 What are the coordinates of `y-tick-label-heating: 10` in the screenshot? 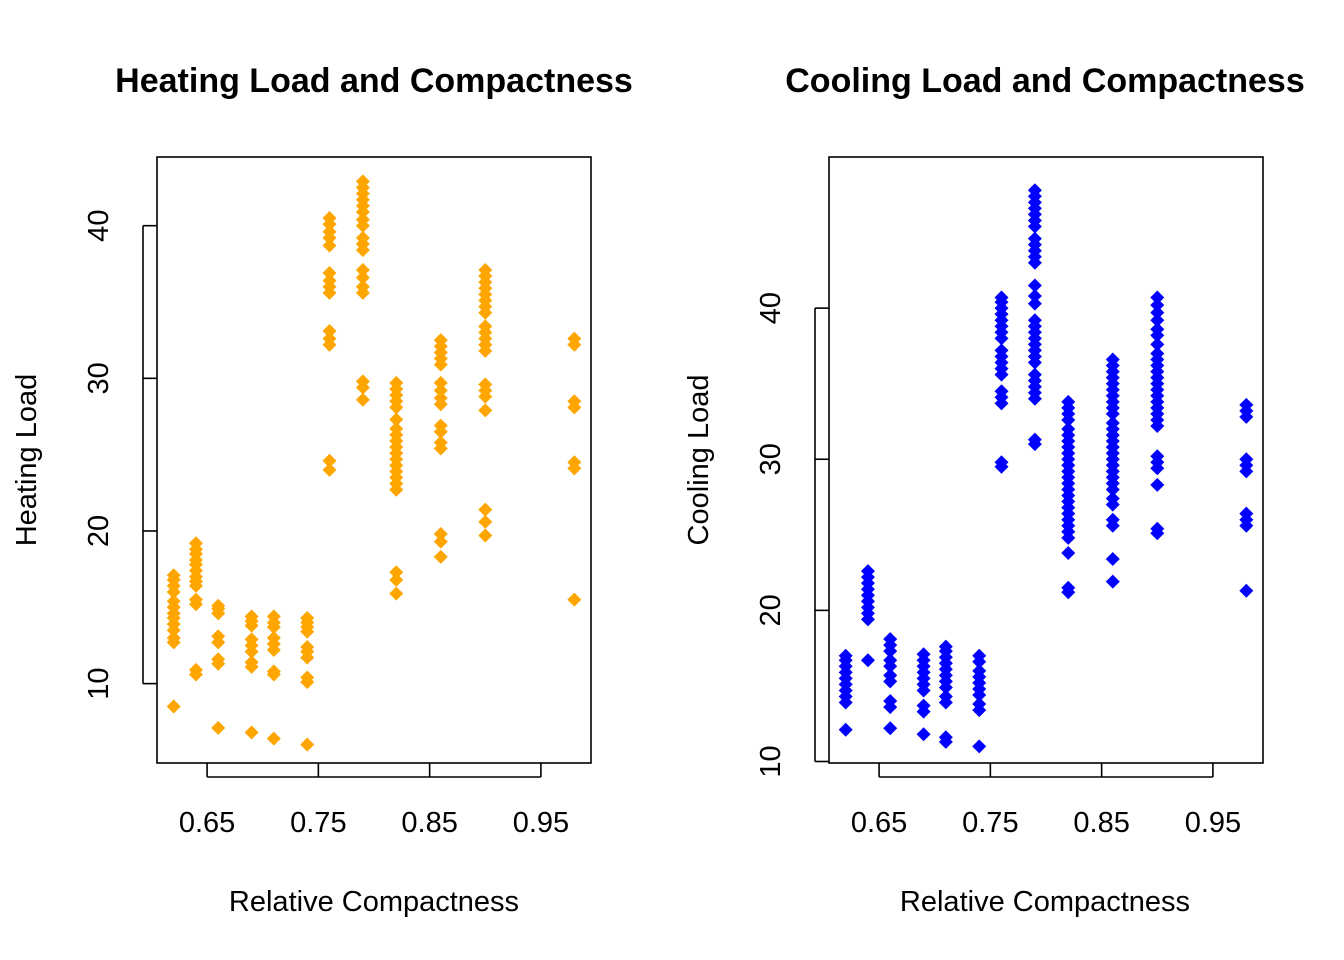 It's located at (99, 683).